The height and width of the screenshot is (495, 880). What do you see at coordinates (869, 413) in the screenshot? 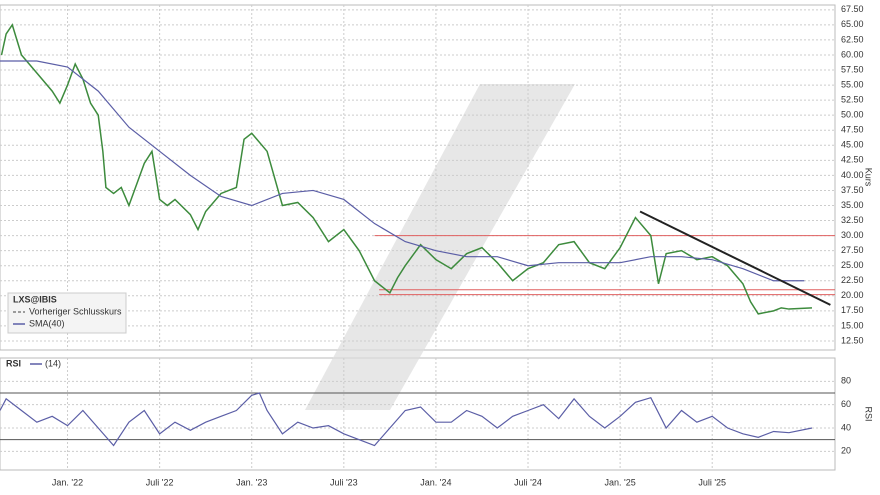
I see `y-axis-title: RSI` at bounding box center [869, 413].